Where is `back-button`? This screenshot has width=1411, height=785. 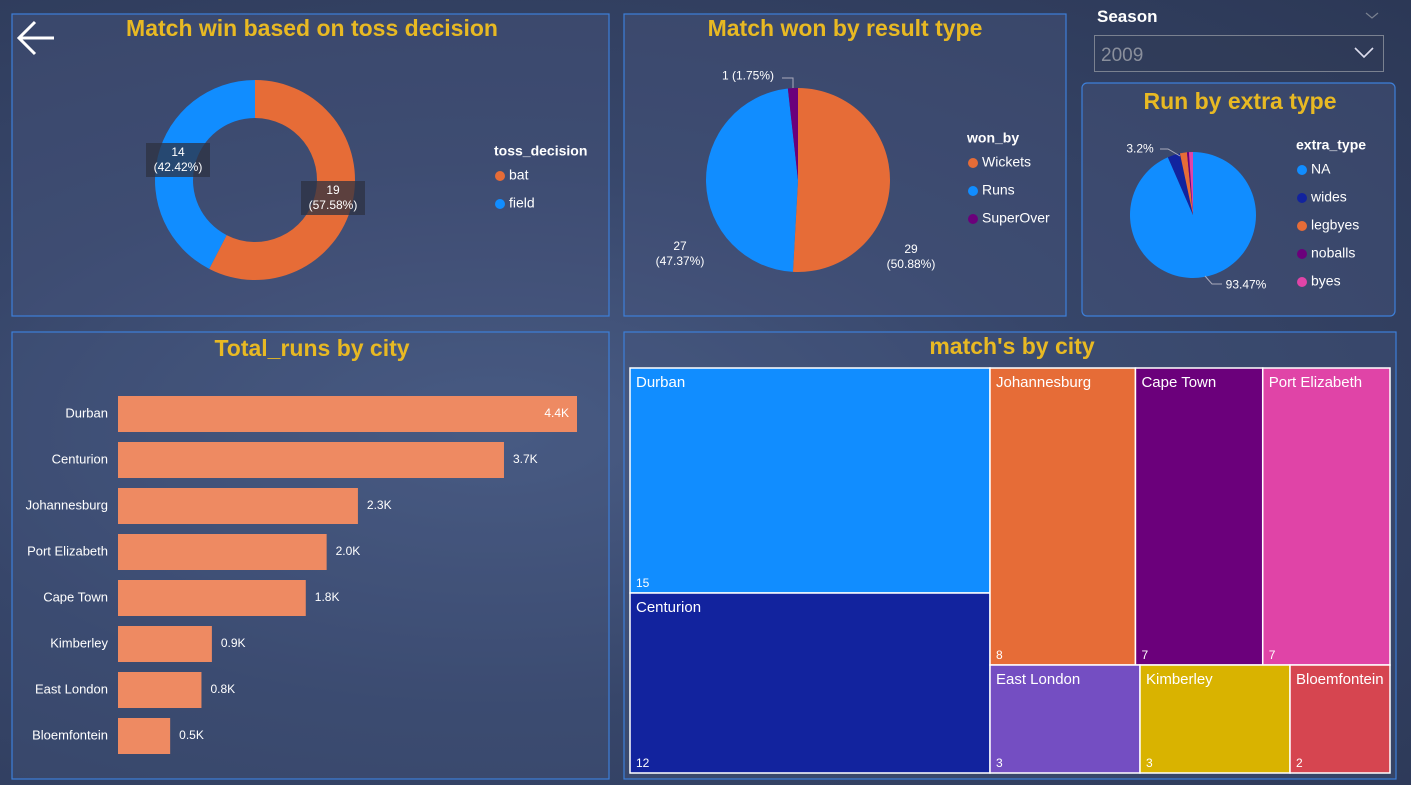
back-button is located at coordinates (35, 38).